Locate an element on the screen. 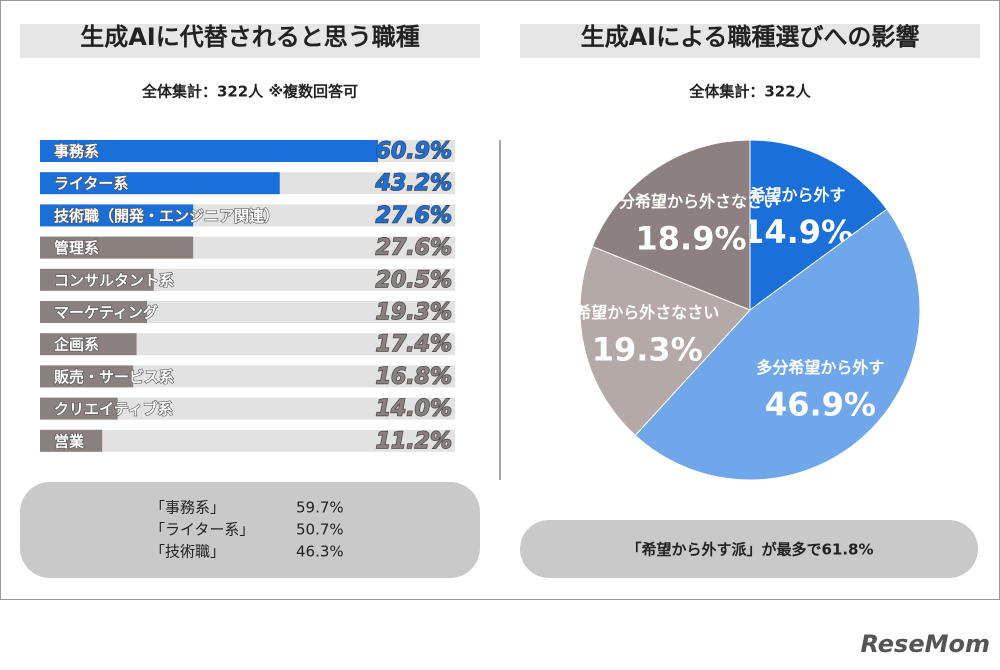 This screenshot has width=1000, height=670. note-label: 「ライター系」 is located at coordinates (202, 530).